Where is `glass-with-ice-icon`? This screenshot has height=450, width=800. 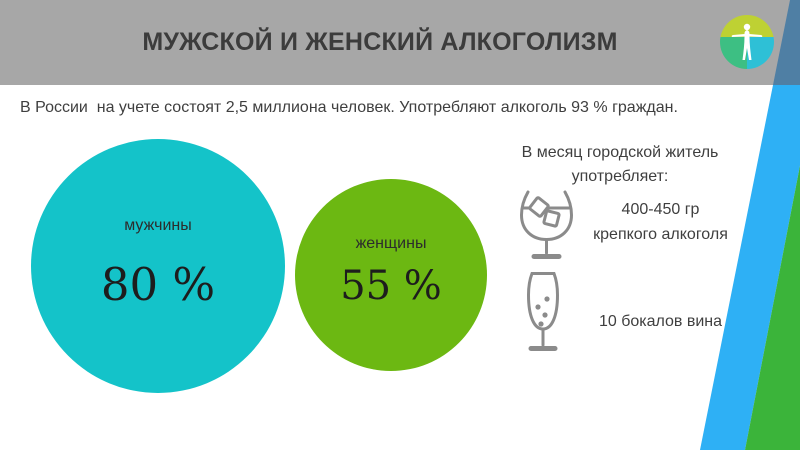 glass-with-ice-icon is located at coordinates (546, 224).